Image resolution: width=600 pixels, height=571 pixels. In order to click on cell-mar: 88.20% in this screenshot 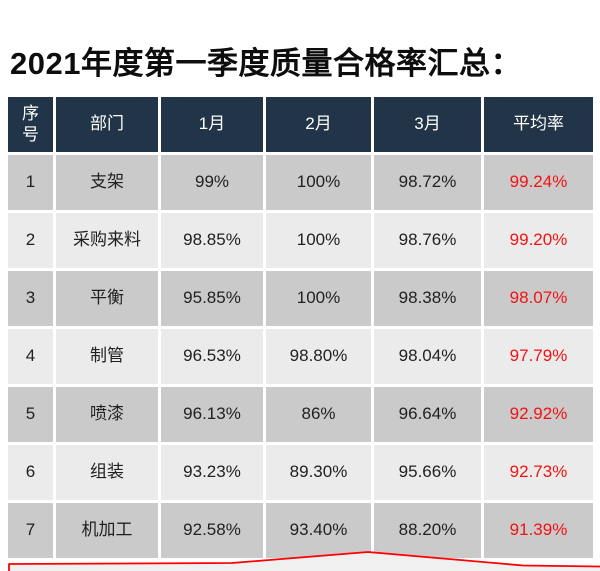, I will do `click(427, 530)`.